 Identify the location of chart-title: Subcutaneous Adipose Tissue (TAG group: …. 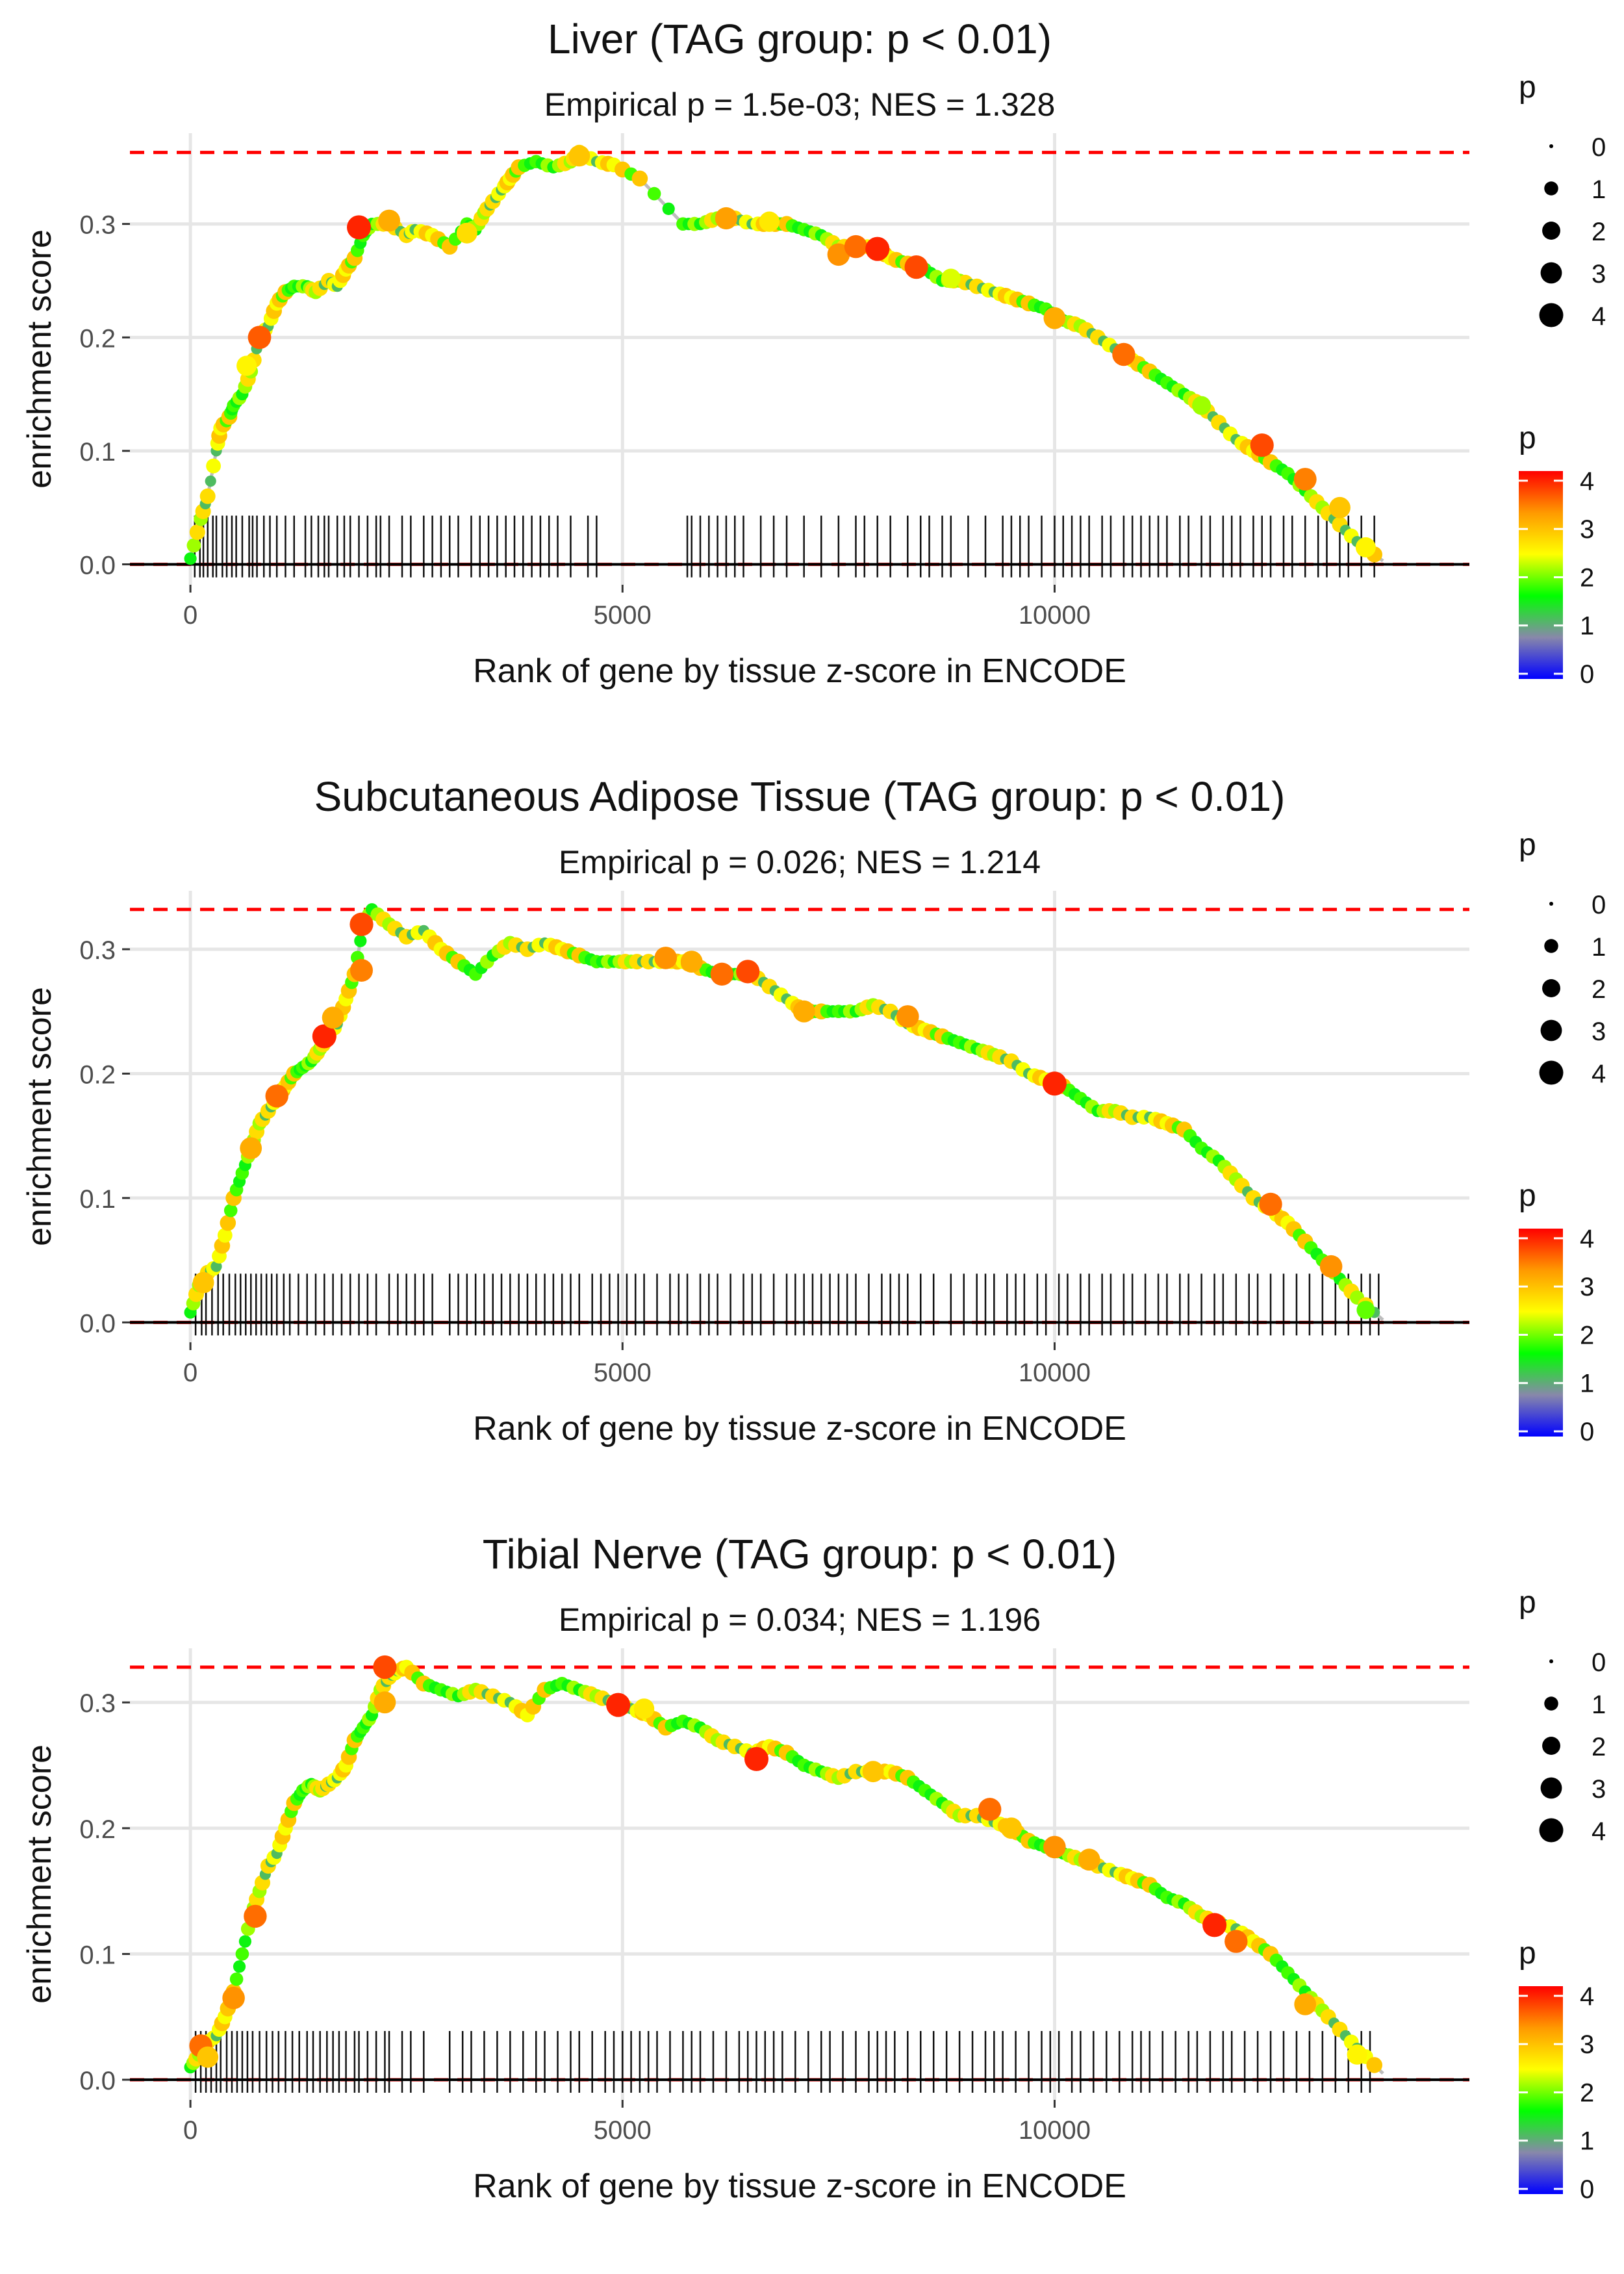
(800, 796).